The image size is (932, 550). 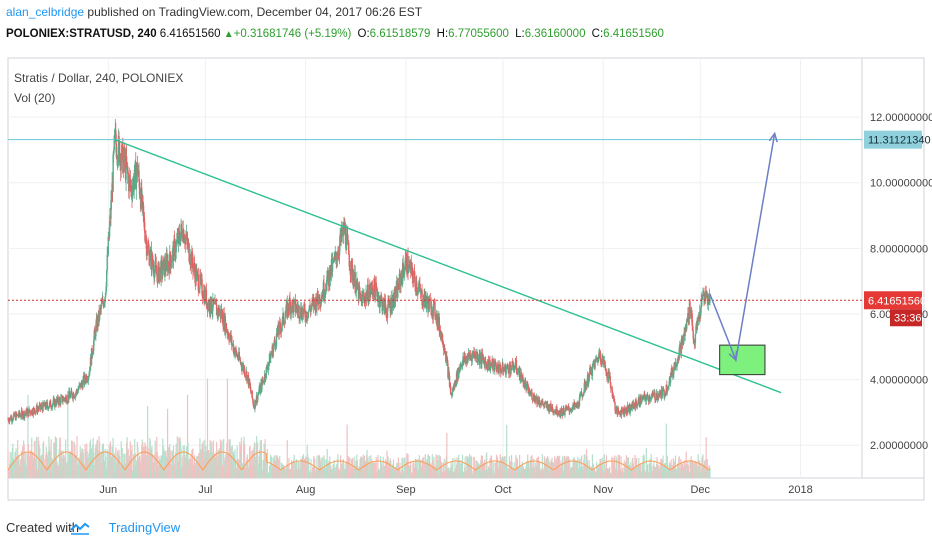 I want to click on low-value: 6.36160000, so click(x=555, y=34).